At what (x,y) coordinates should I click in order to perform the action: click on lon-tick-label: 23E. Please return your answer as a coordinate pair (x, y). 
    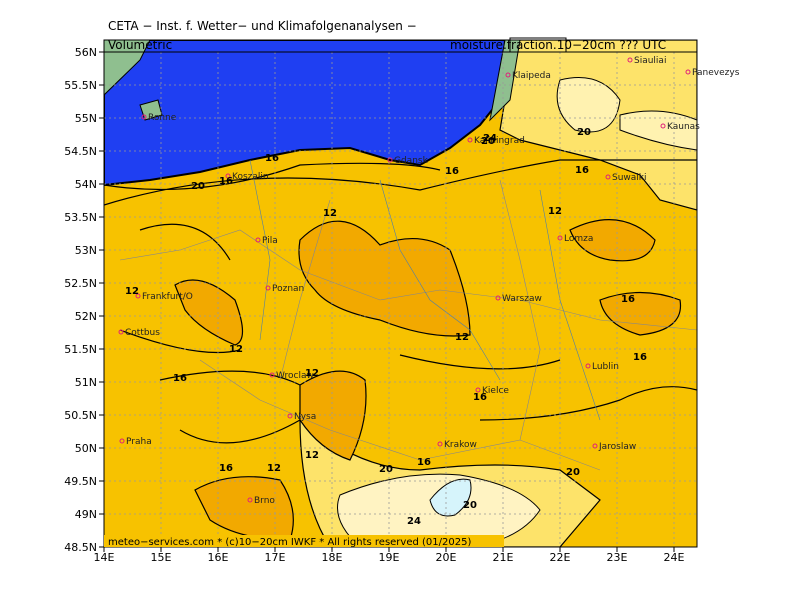
    Looking at the image, I should click on (617, 557).